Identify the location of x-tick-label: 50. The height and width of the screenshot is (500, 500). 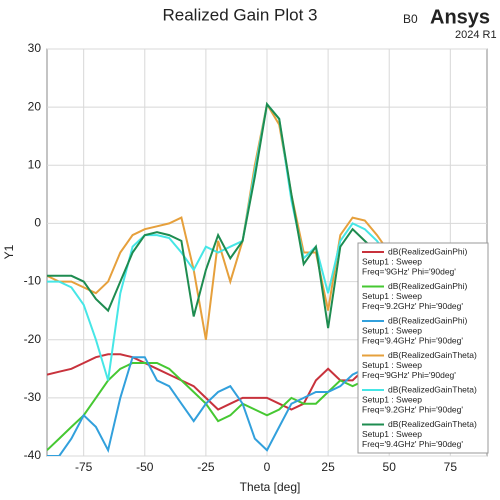
(390, 467).